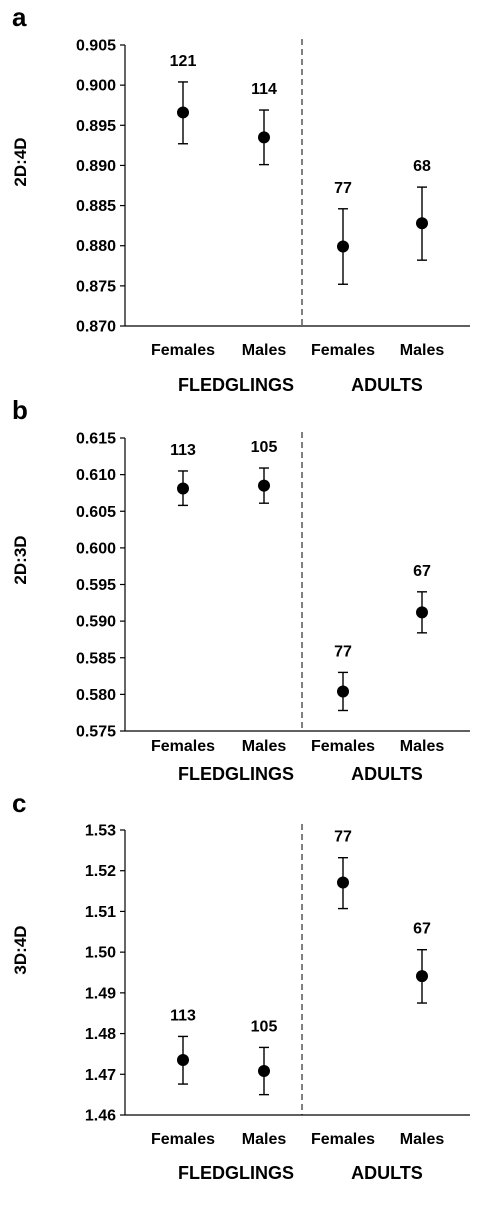 This screenshot has height=1224, width=498. Describe the element at coordinates (20, 410) in the screenshot. I see `panel-letter: b` at that location.